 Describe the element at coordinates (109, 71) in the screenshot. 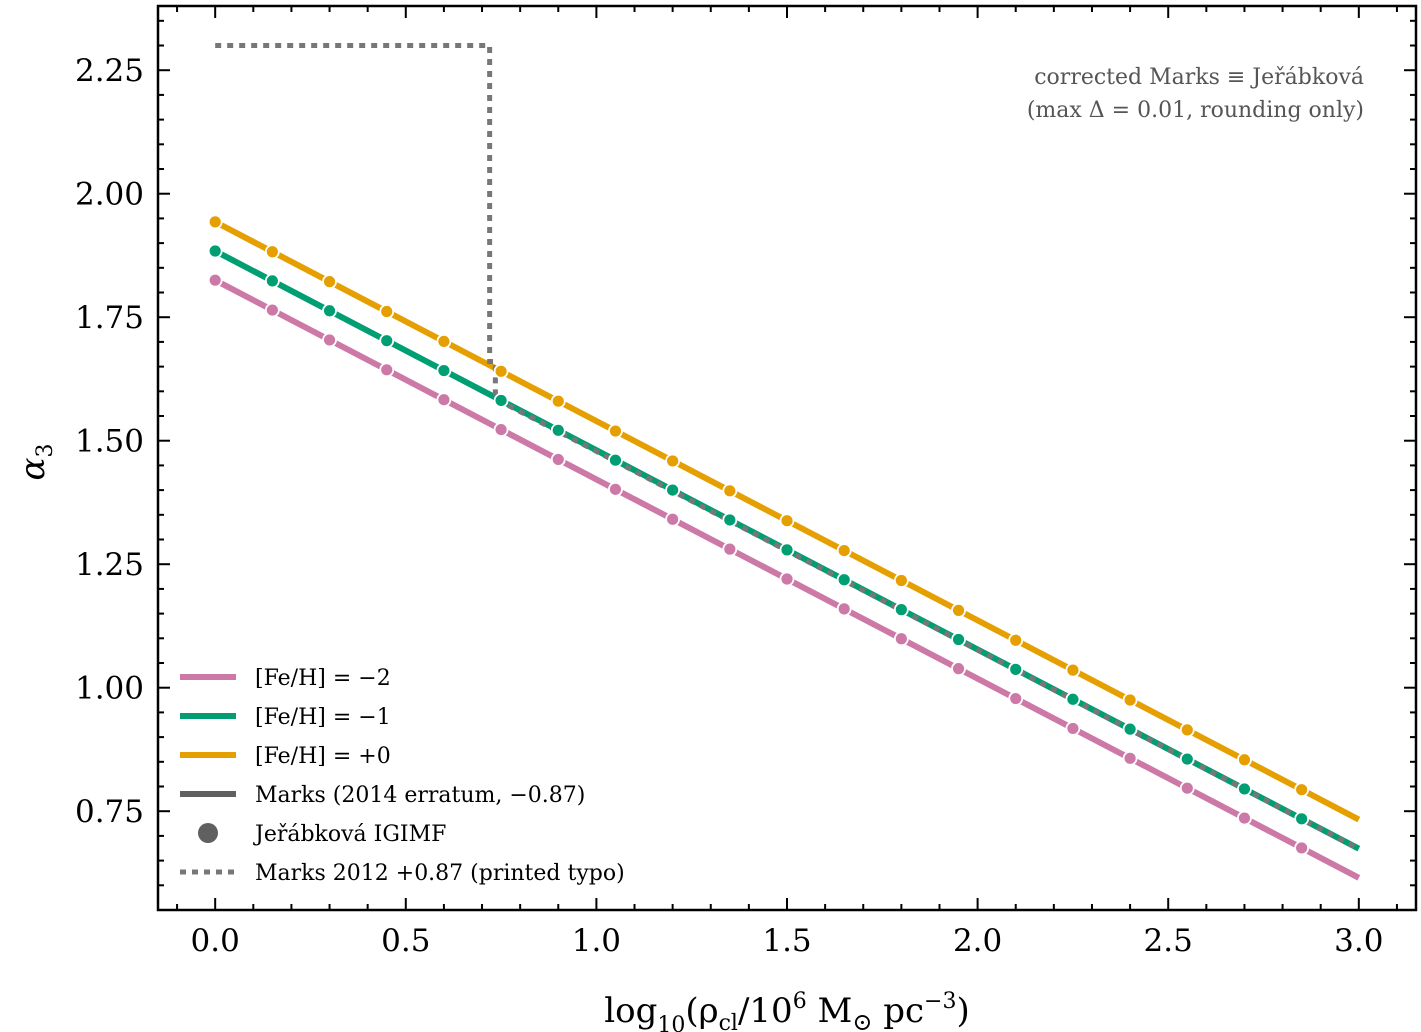

I see `y-tick-label-6: 2.25` at that location.